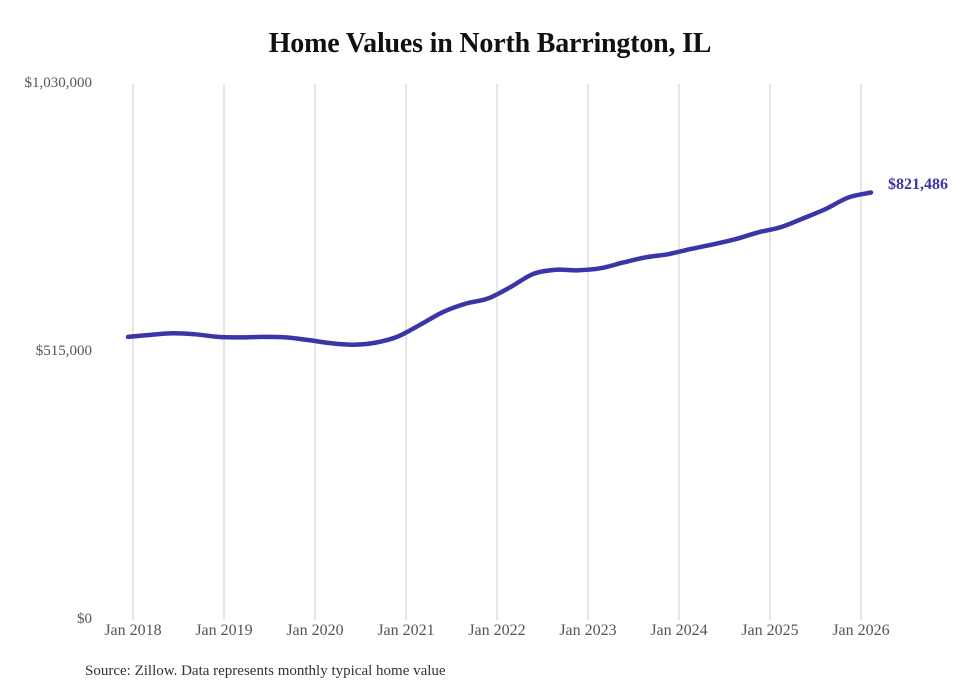 The height and width of the screenshot is (699, 980). Describe the element at coordinates (63, 351) in the screenshot. I see `y-axis-tick-label: $515,000` at that location.